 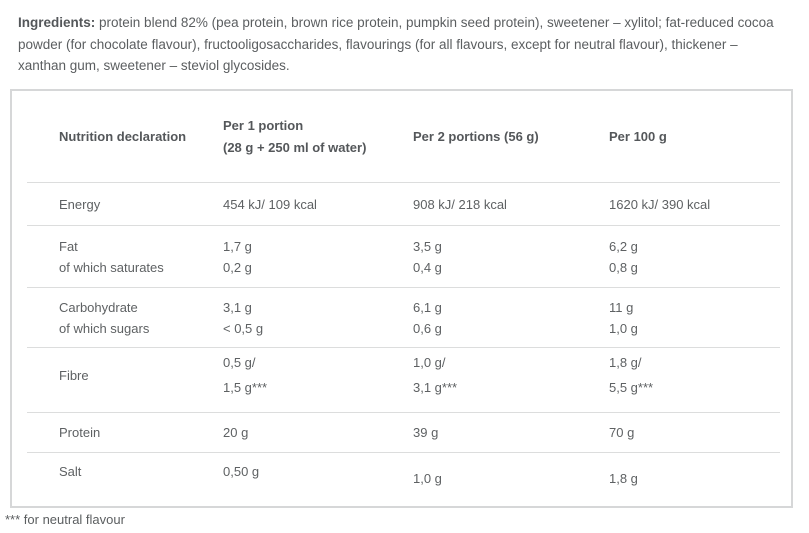 What do you see at coordinates (125, 318) in the screenshot?
I see `row-label-cell: Carbohydrate of which sugars` at bounding box center [125, 318].